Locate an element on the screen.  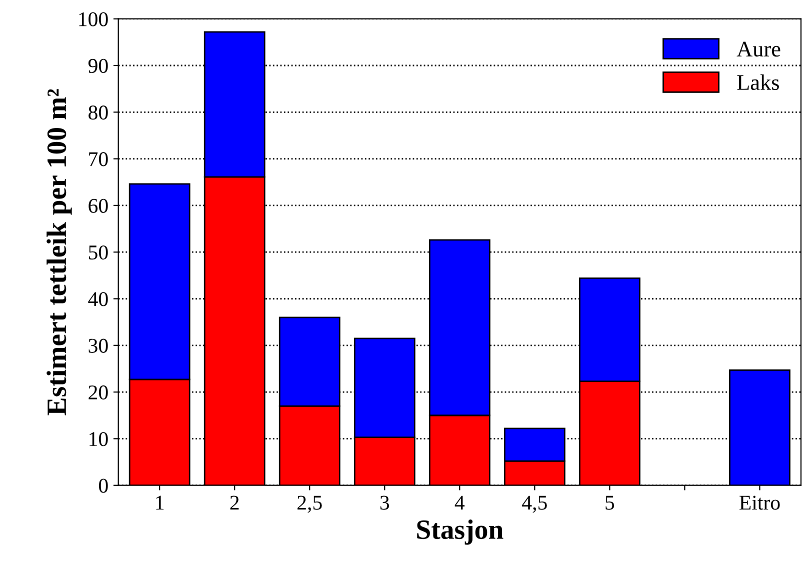
y-tick-label: 20 is located at coordinates (98, 392).